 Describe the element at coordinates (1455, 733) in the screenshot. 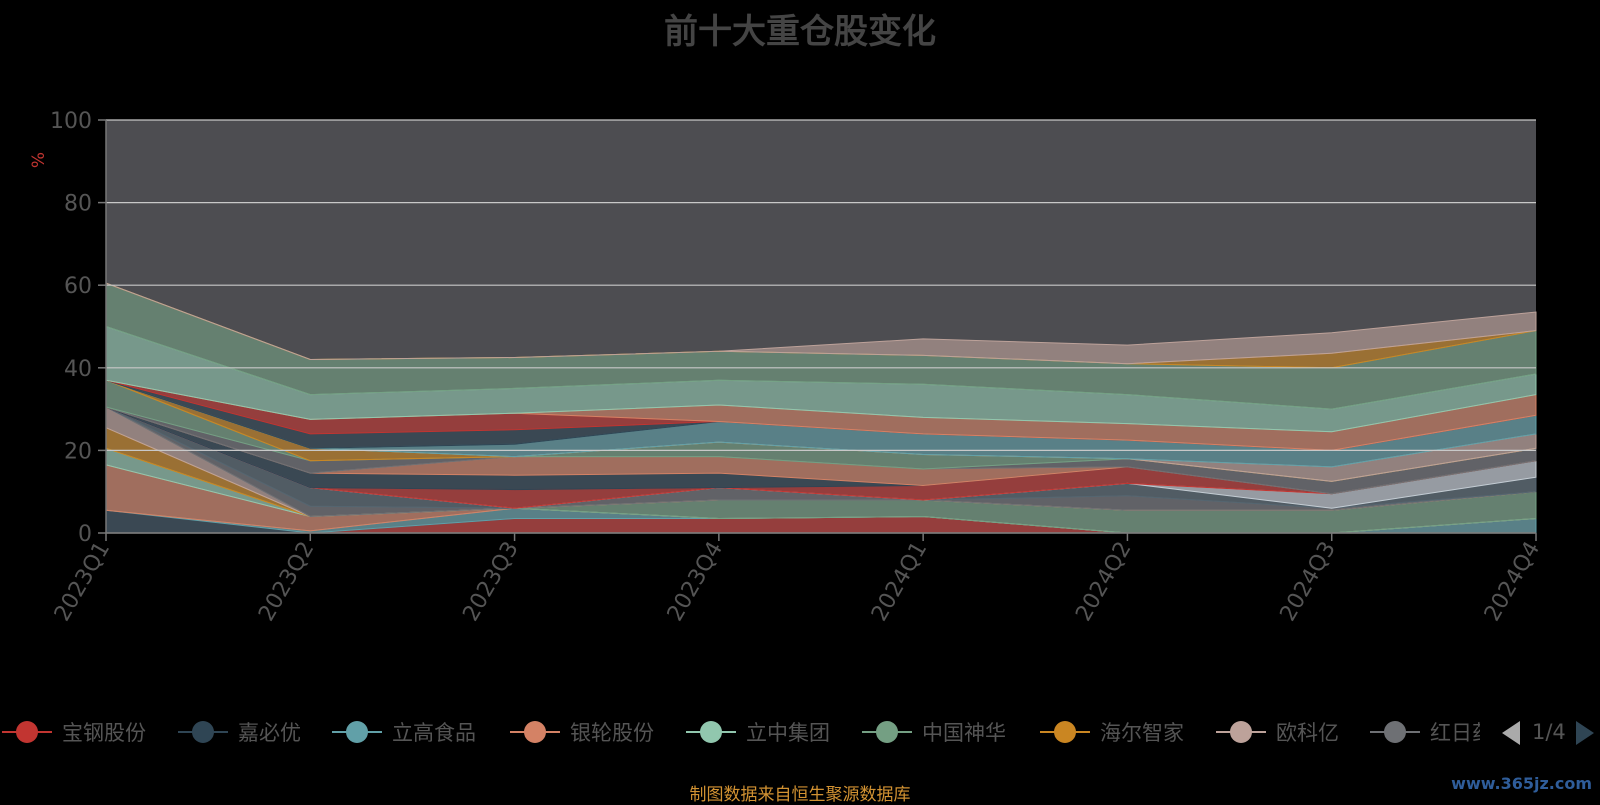

I see `legend-label: 红日药业` at that location.